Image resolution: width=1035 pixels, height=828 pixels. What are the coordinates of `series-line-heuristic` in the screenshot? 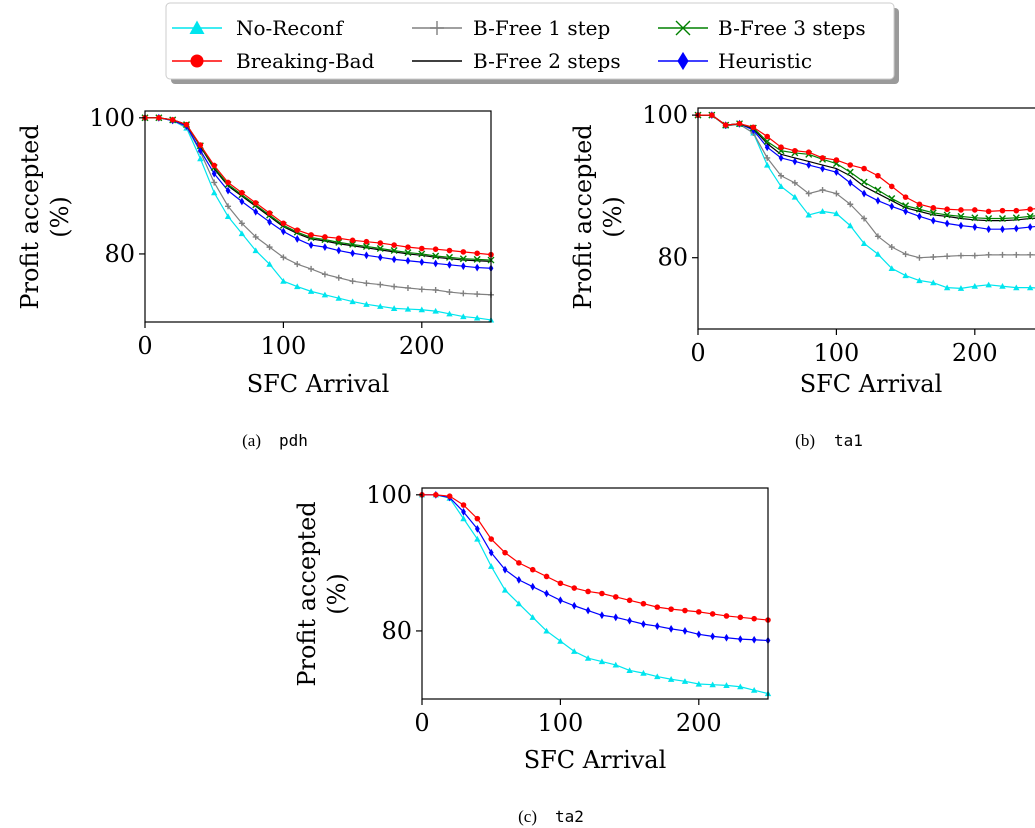 It's located at (866, 172).